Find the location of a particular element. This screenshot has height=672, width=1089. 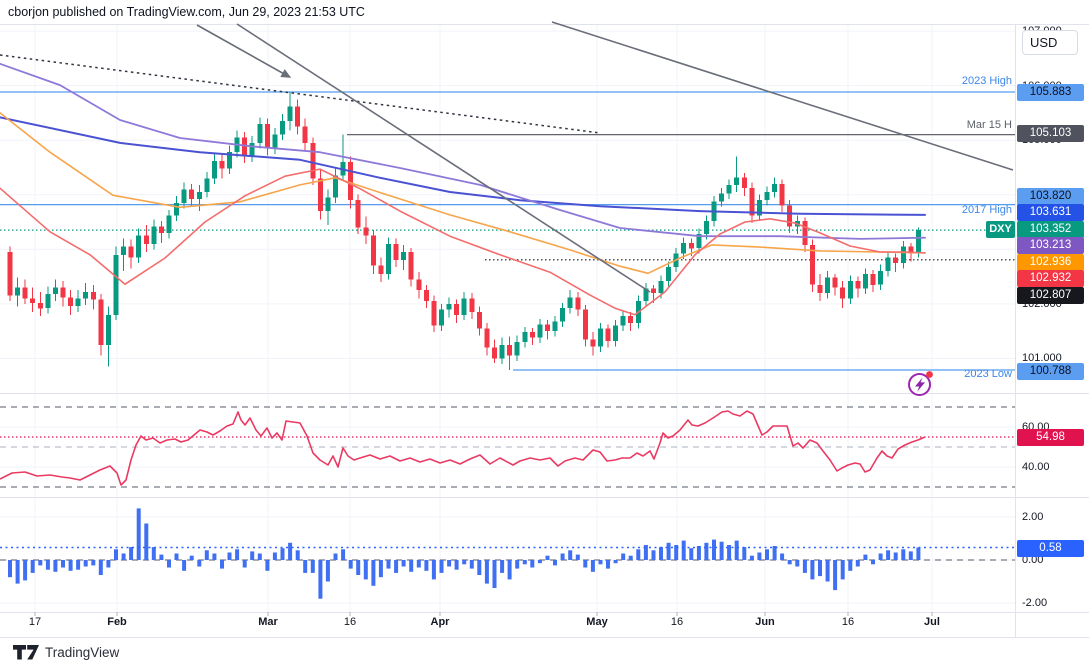

price-badge: 103.352 is located at coordinates (1050, 229).